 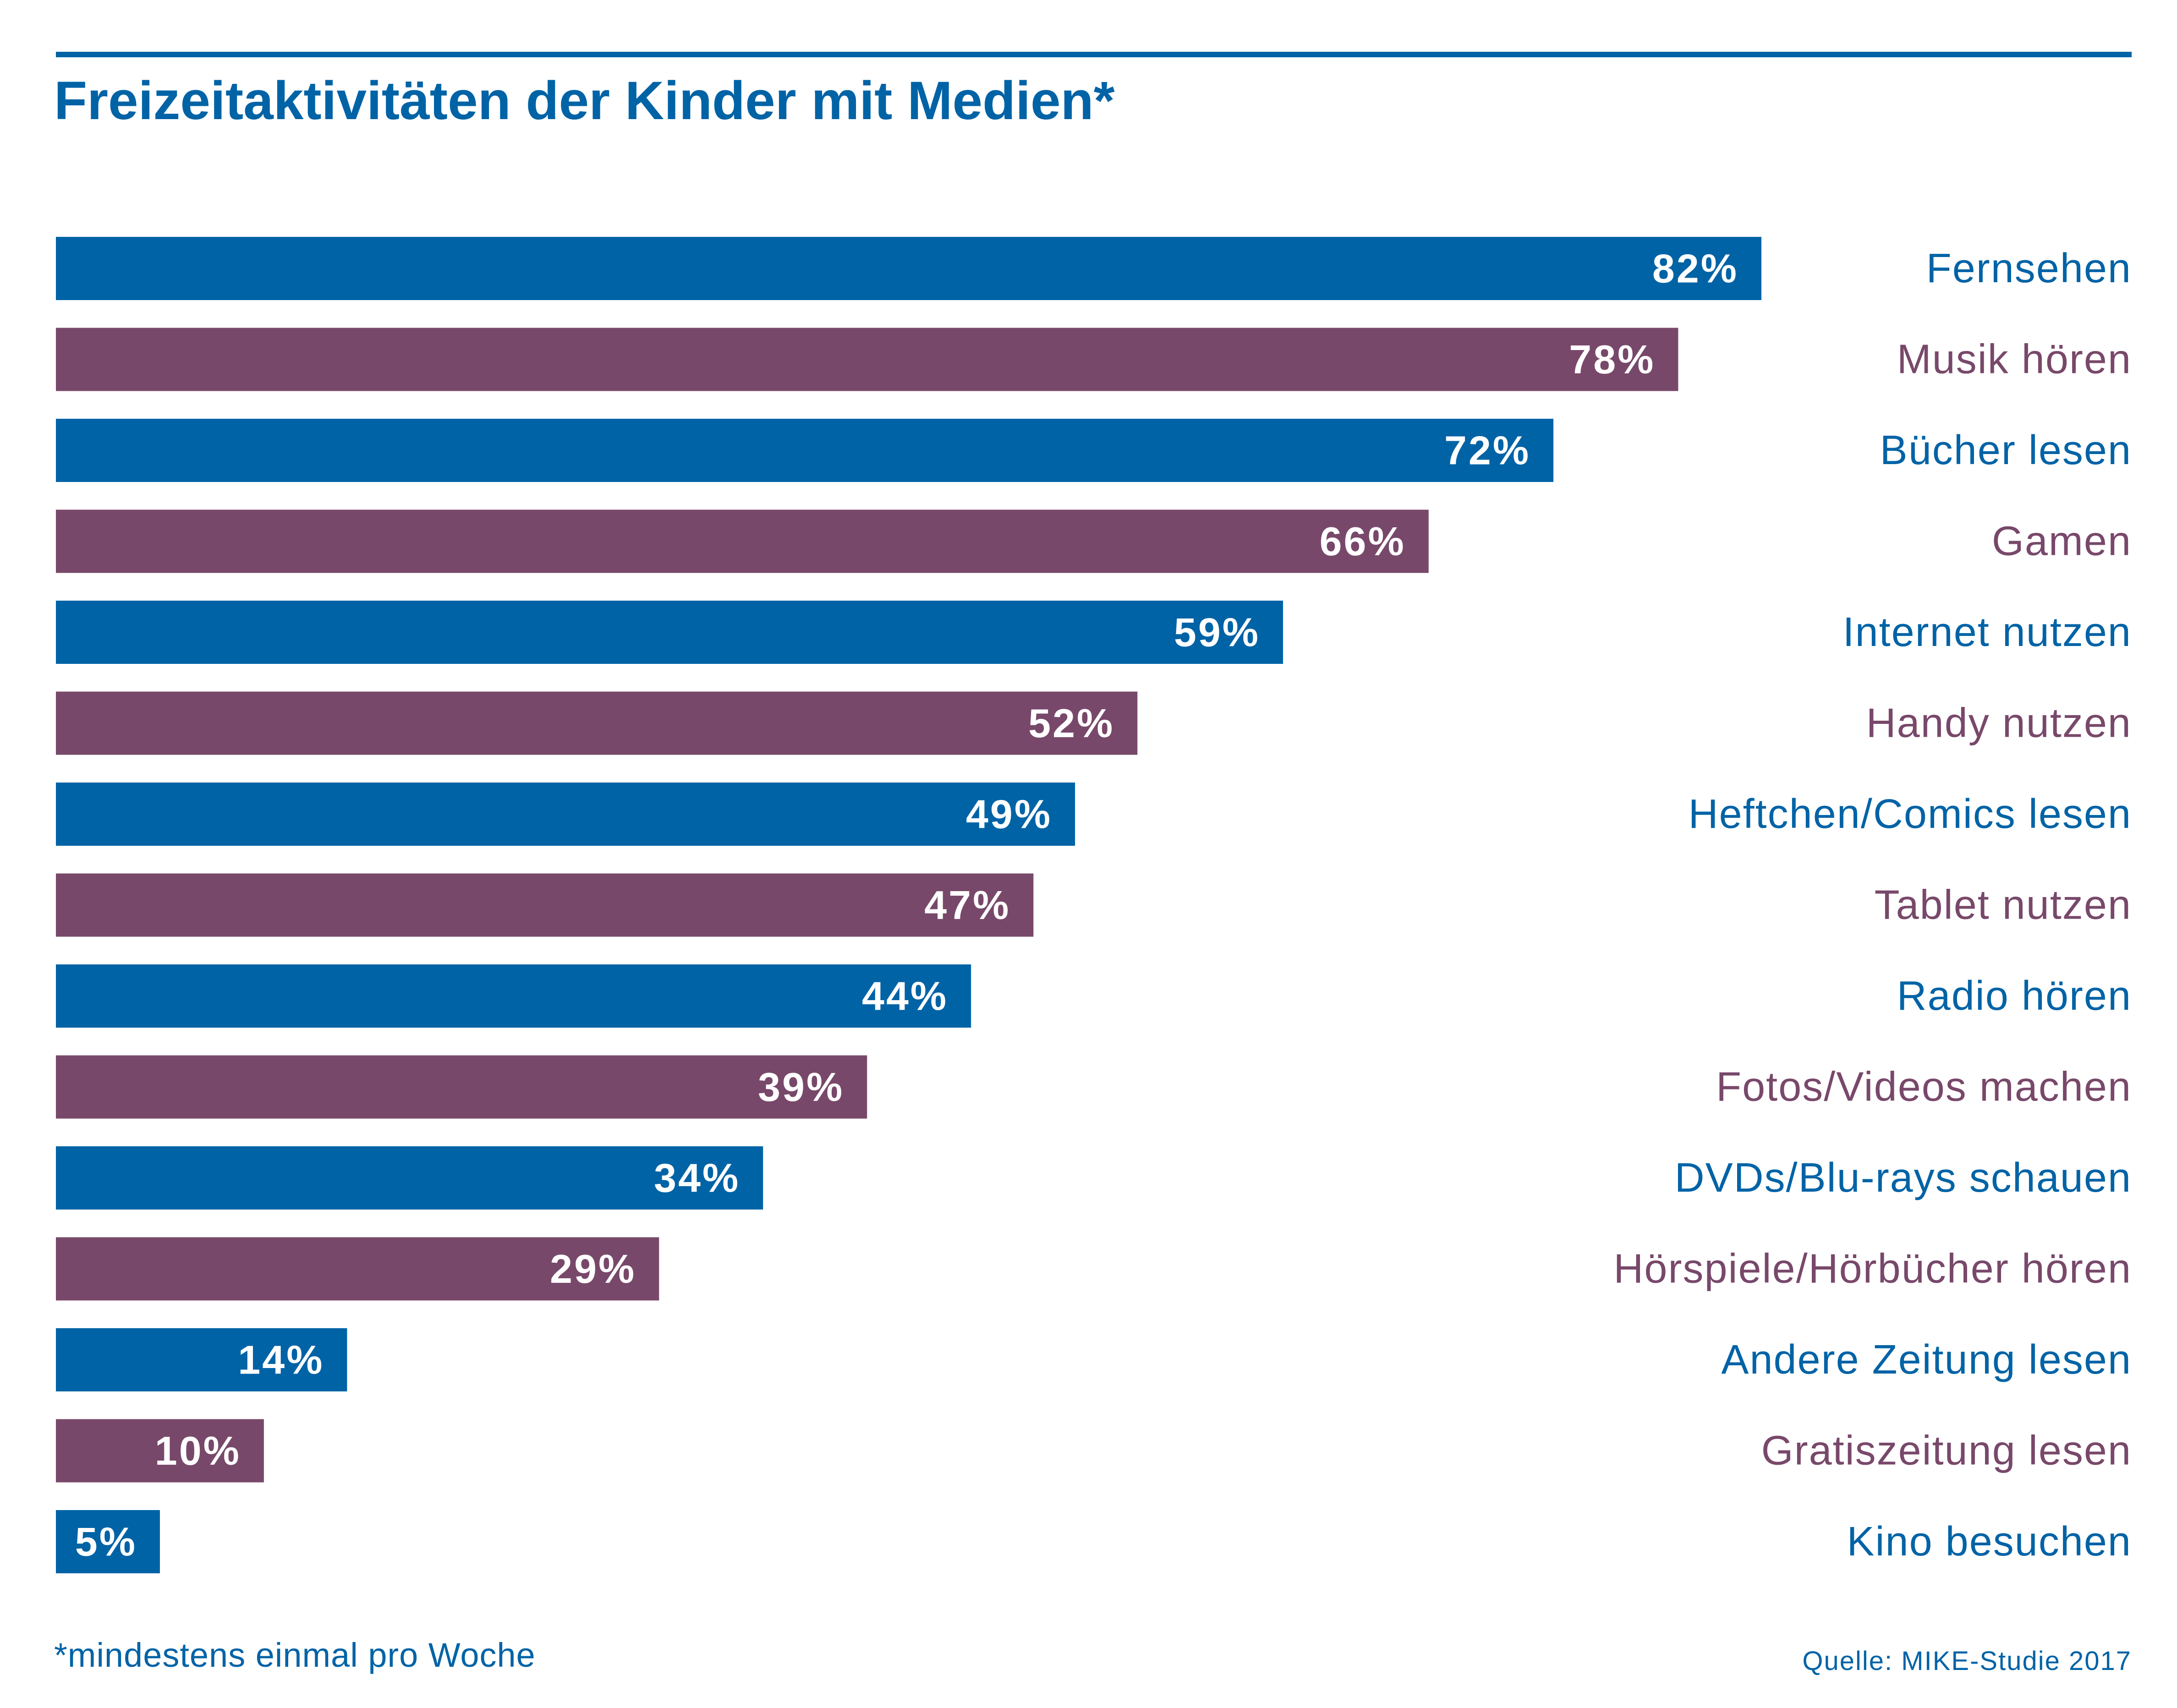 I want to click on bar-value-label: 29%, so click(x=593, y=1269).